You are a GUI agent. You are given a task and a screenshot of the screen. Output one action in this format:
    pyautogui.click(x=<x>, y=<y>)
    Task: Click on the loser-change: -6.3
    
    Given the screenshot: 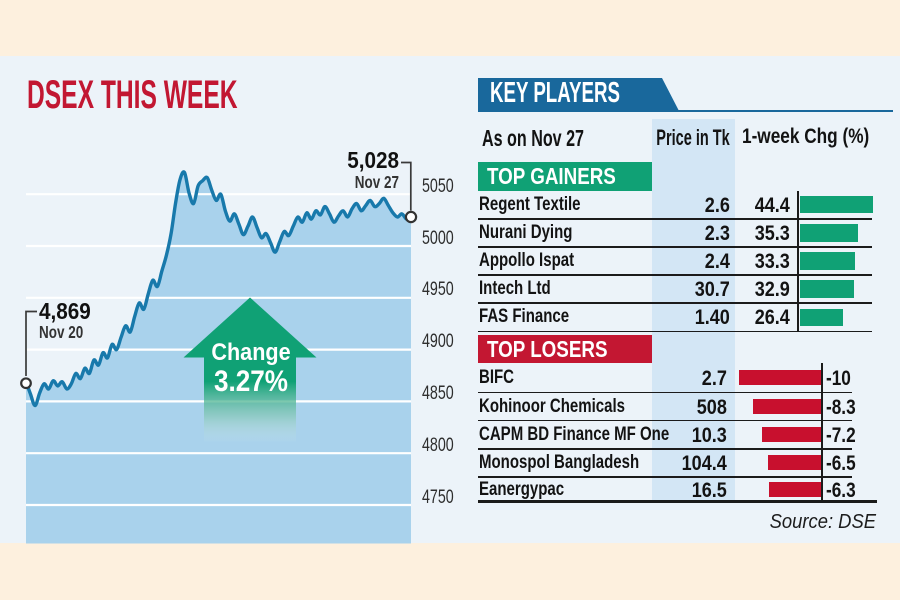 What is the action you would take?
    pyautogui.click(x=840, y=489)
    